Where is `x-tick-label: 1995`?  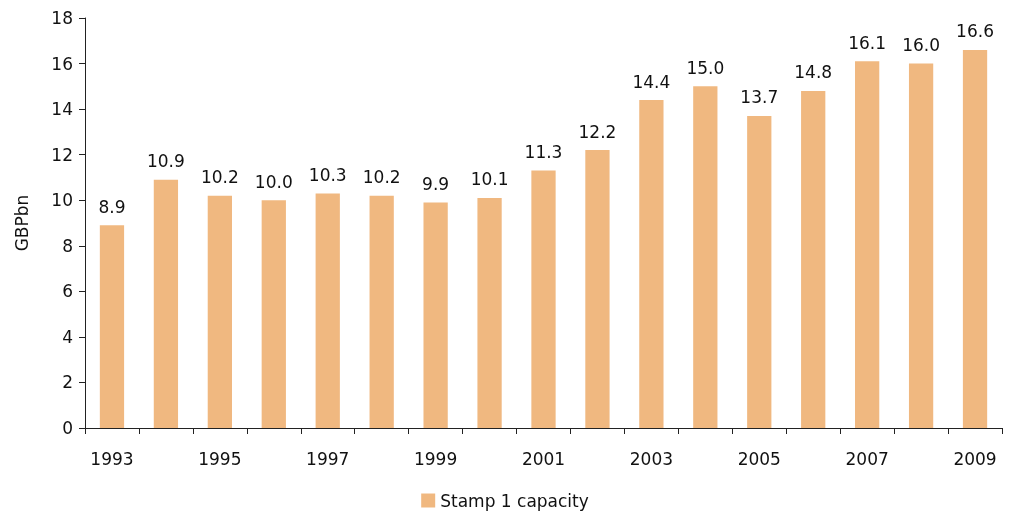
x-tick-label: 1995 is located at coordinates (220, 458).